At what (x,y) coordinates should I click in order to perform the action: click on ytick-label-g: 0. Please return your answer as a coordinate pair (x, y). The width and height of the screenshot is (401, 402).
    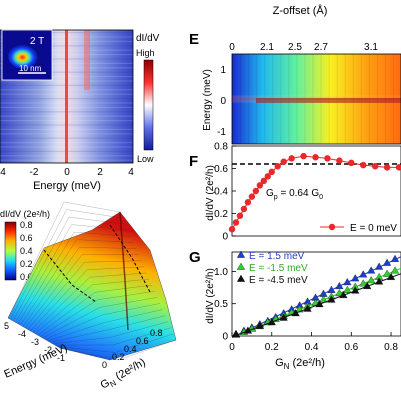
    Looking at the image, I should click on (225, 337).